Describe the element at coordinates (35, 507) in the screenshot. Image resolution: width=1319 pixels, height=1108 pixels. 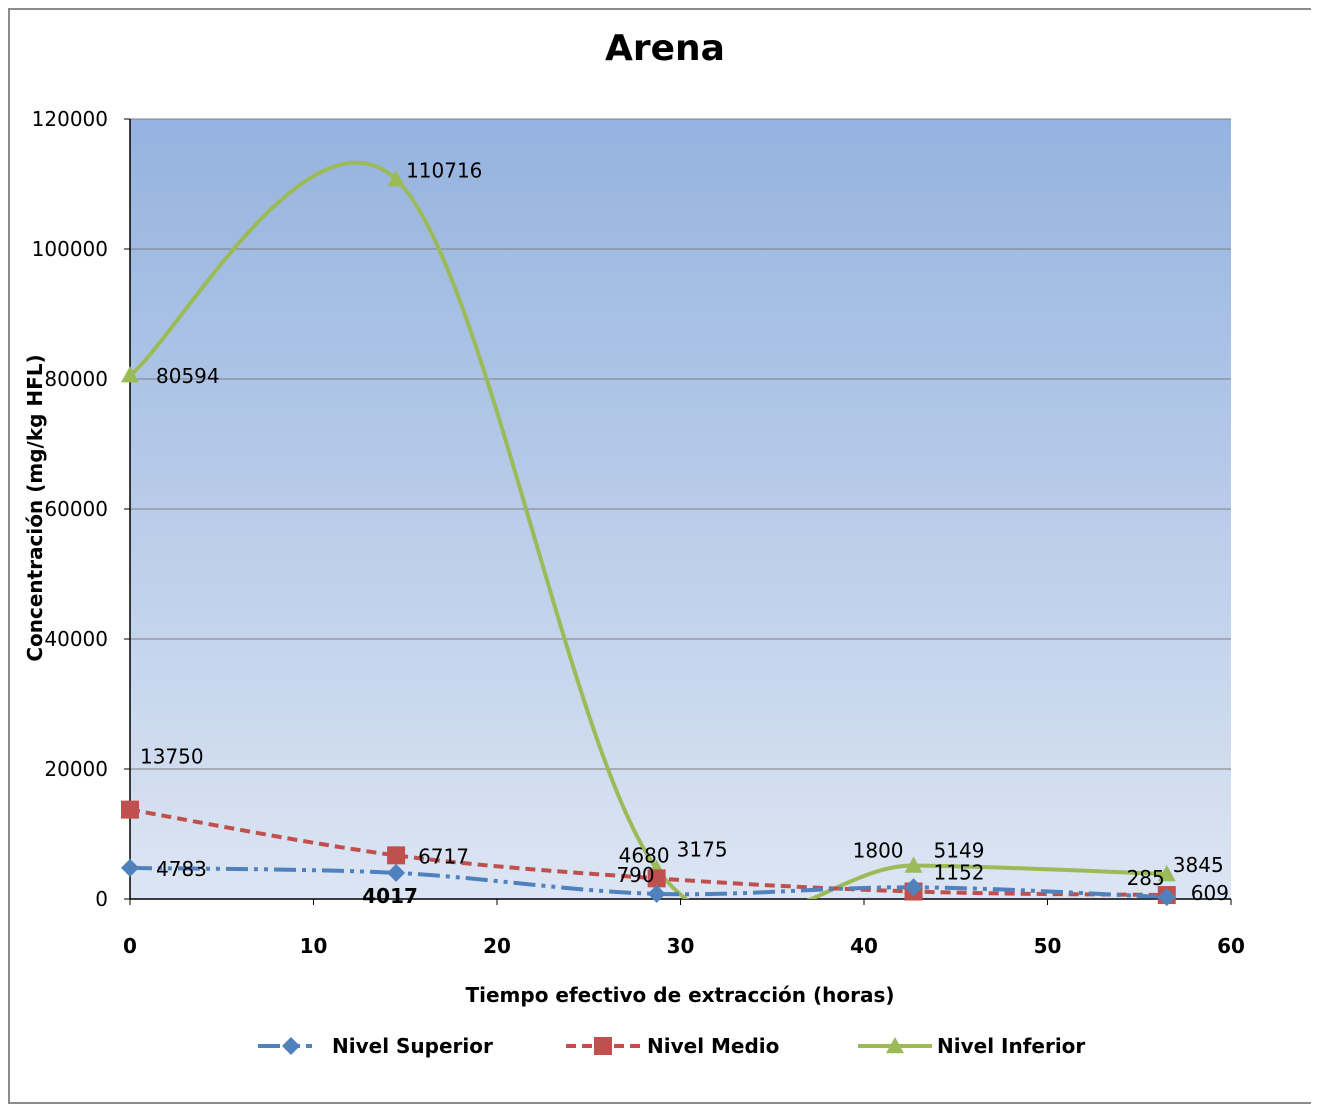
I see `y-axis-label: Concentración (mg/kg HFL)` at that location.